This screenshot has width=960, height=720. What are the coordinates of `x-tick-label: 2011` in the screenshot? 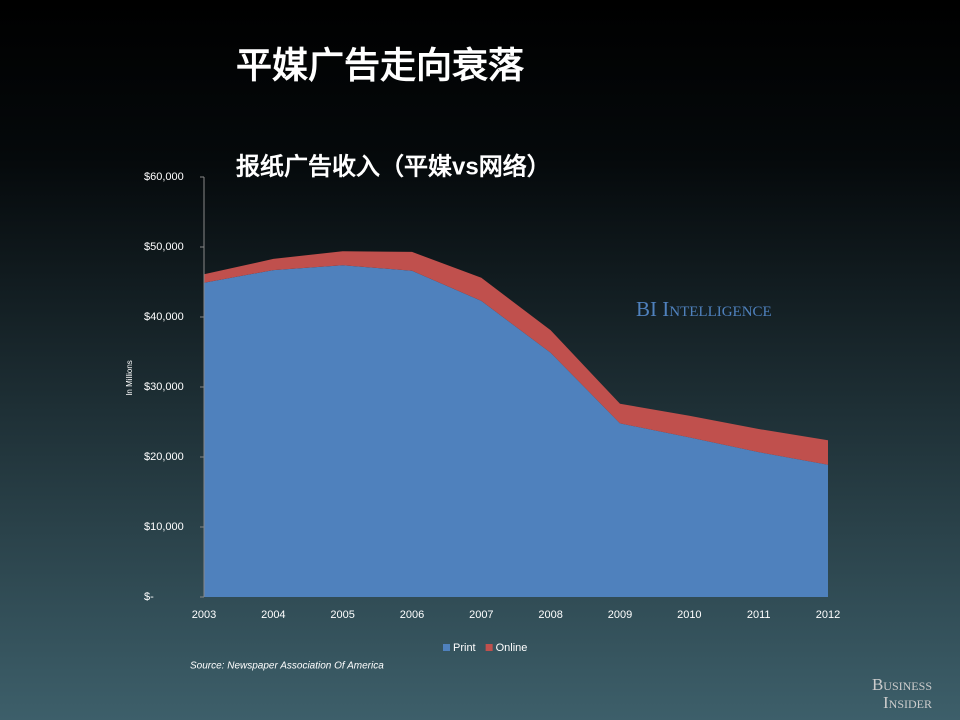 It's located at (759, 615).